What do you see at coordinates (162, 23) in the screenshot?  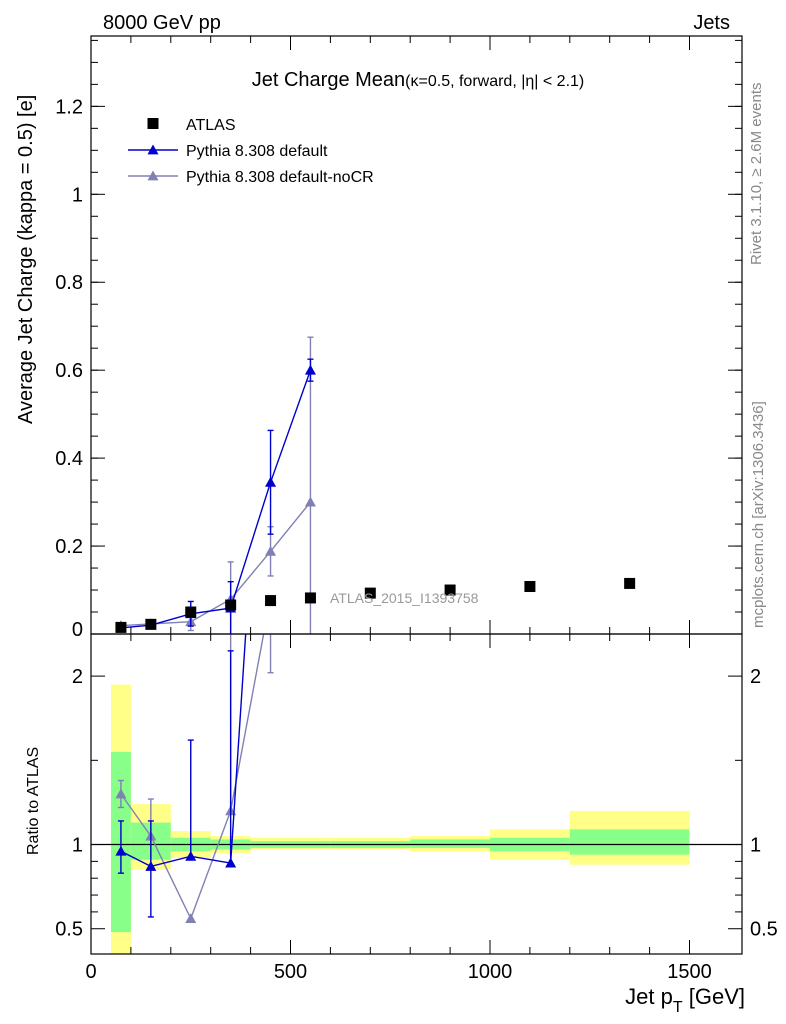 I see `header-left: 8000 GeV pp` at bounding box center [162, 23].